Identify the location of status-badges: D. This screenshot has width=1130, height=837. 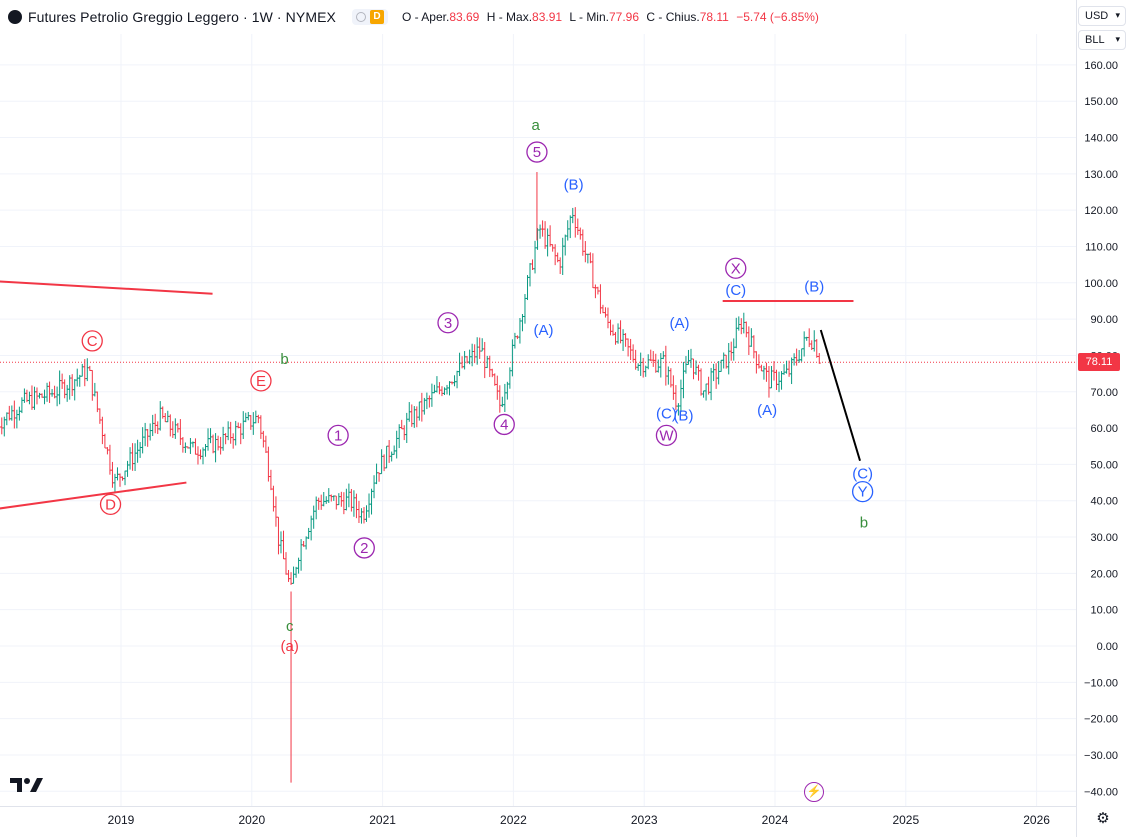
(369, 17).